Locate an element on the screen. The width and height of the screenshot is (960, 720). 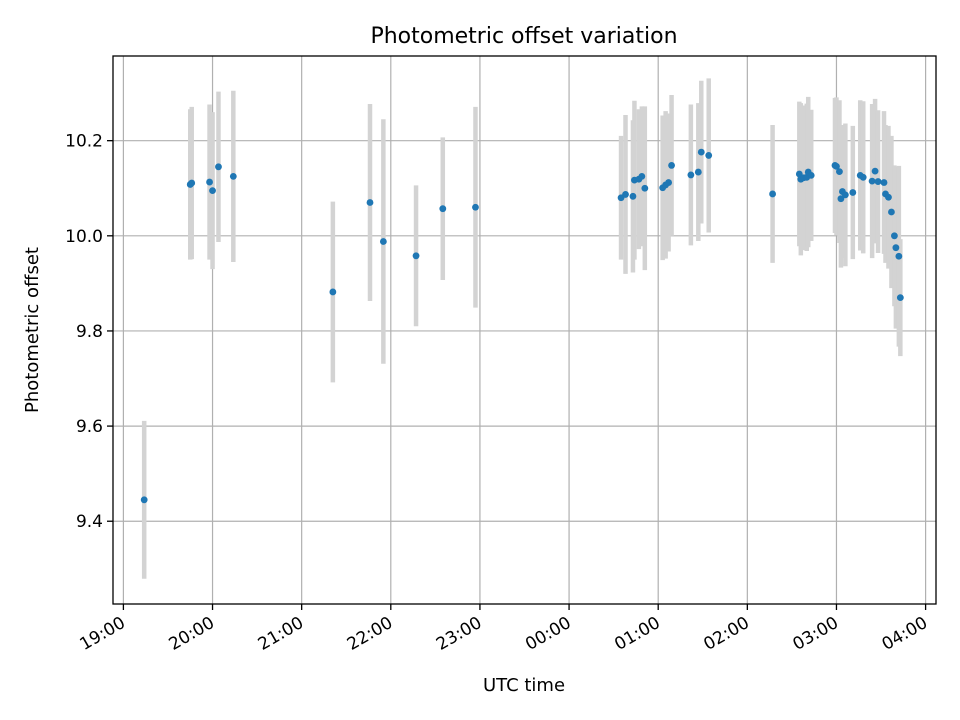
x-tick-label: 22:00 is located at coordinates (370, 634).